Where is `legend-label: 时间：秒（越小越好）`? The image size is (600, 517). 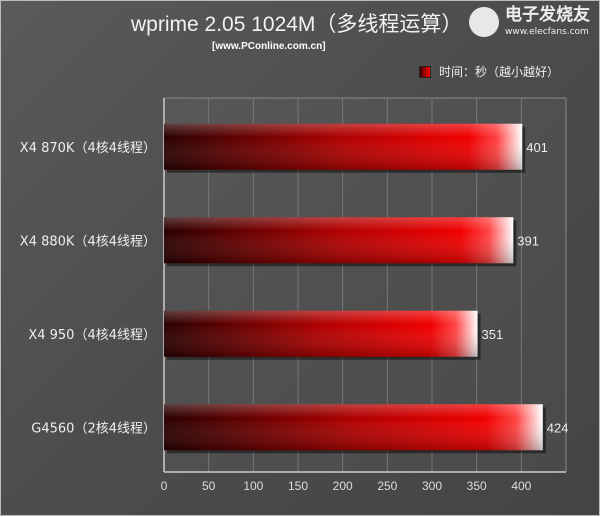 legend-label: 时间：秒（越小越好） is located at coordinates (499, 72).